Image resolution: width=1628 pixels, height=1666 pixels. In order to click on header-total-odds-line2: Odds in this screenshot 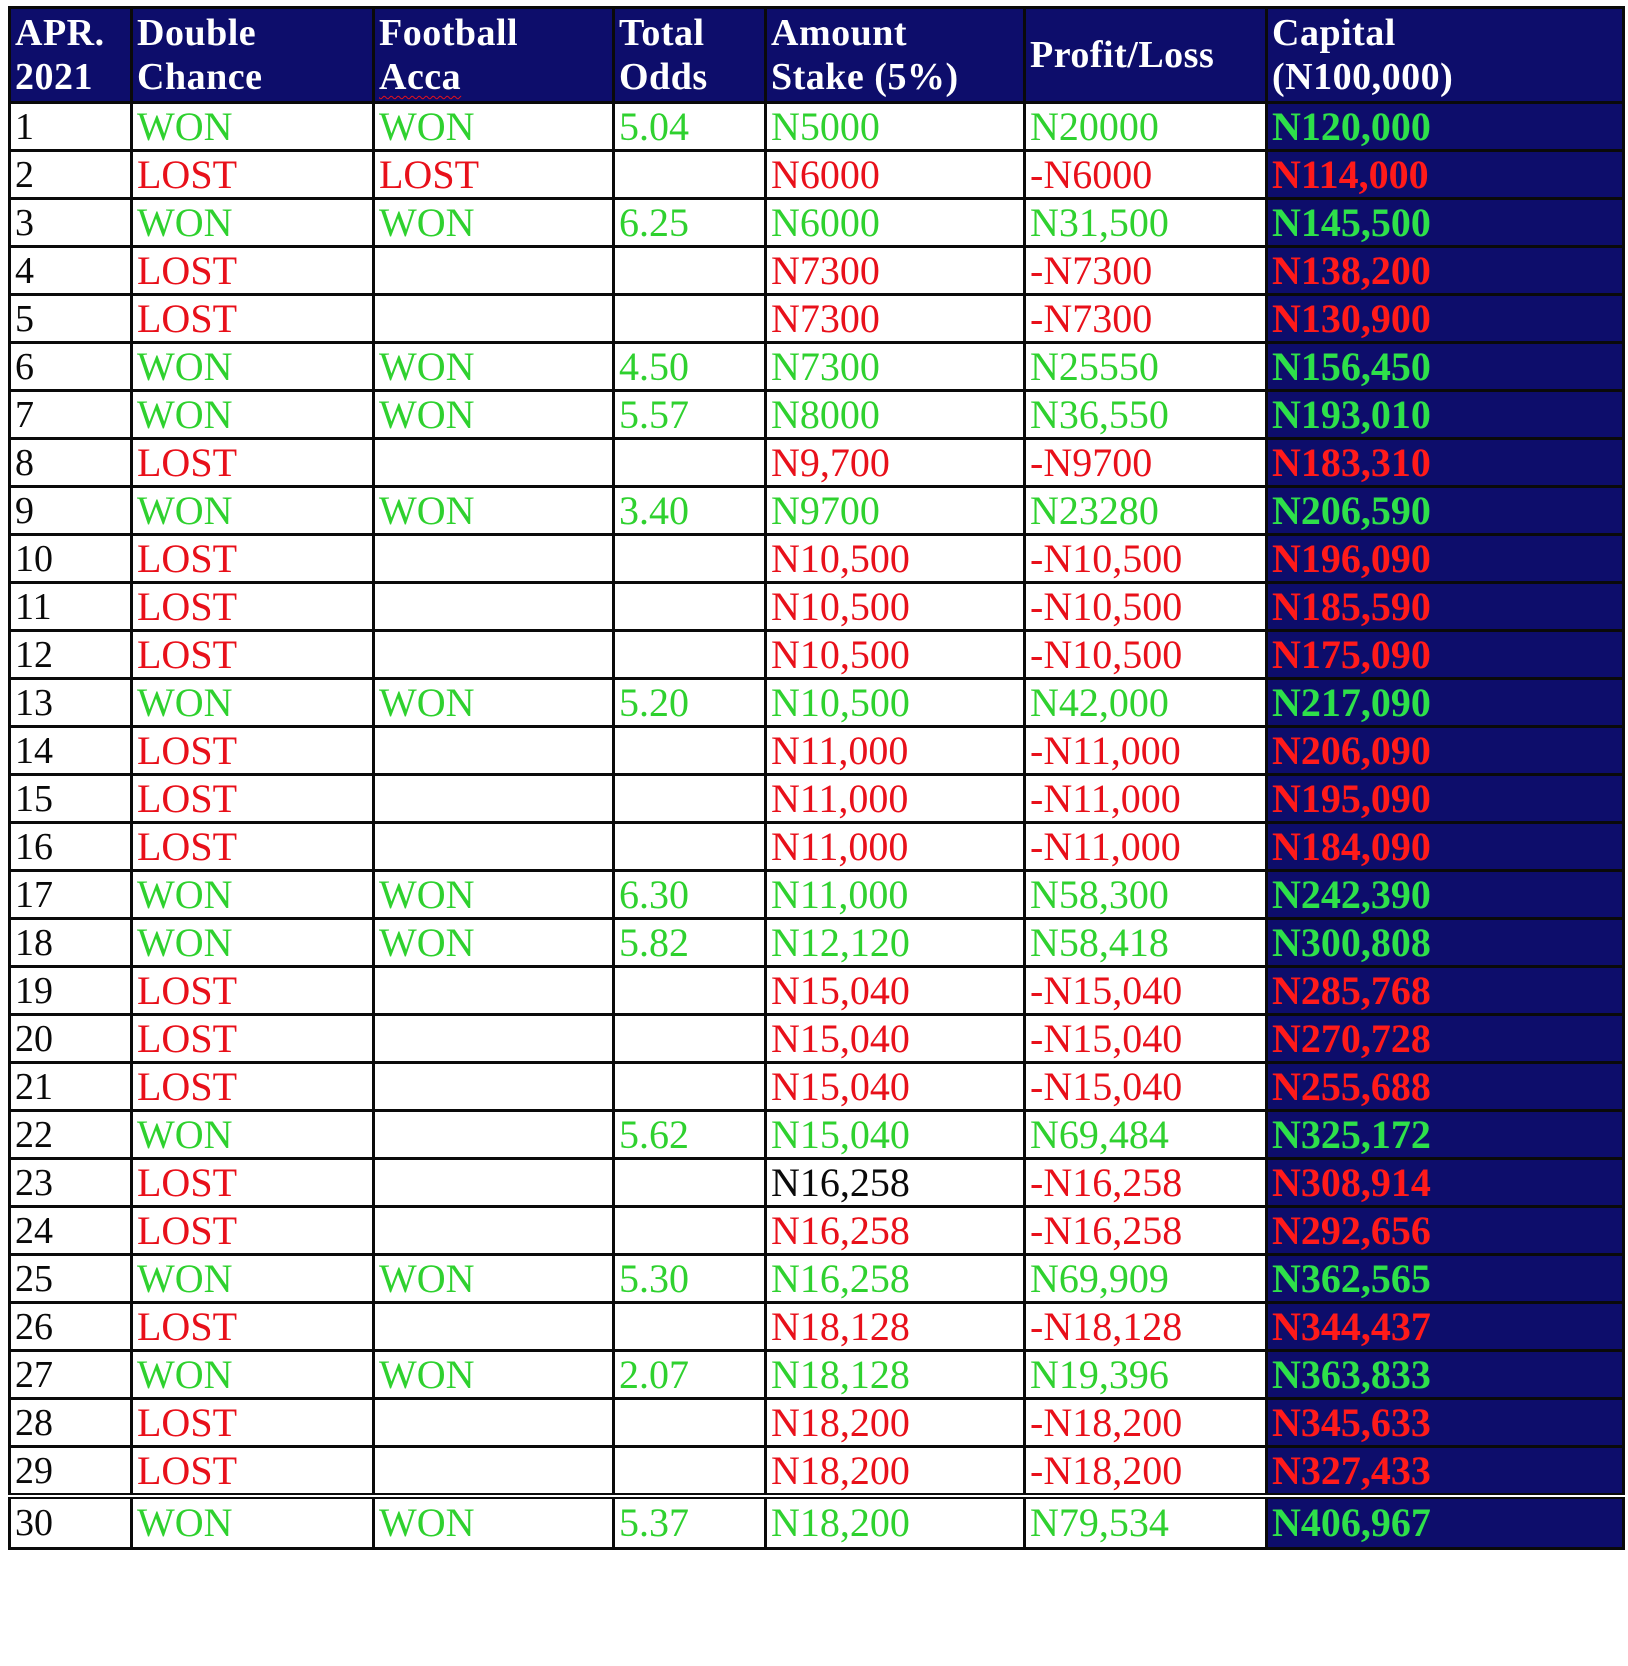, I will do `click(663, 77)`.